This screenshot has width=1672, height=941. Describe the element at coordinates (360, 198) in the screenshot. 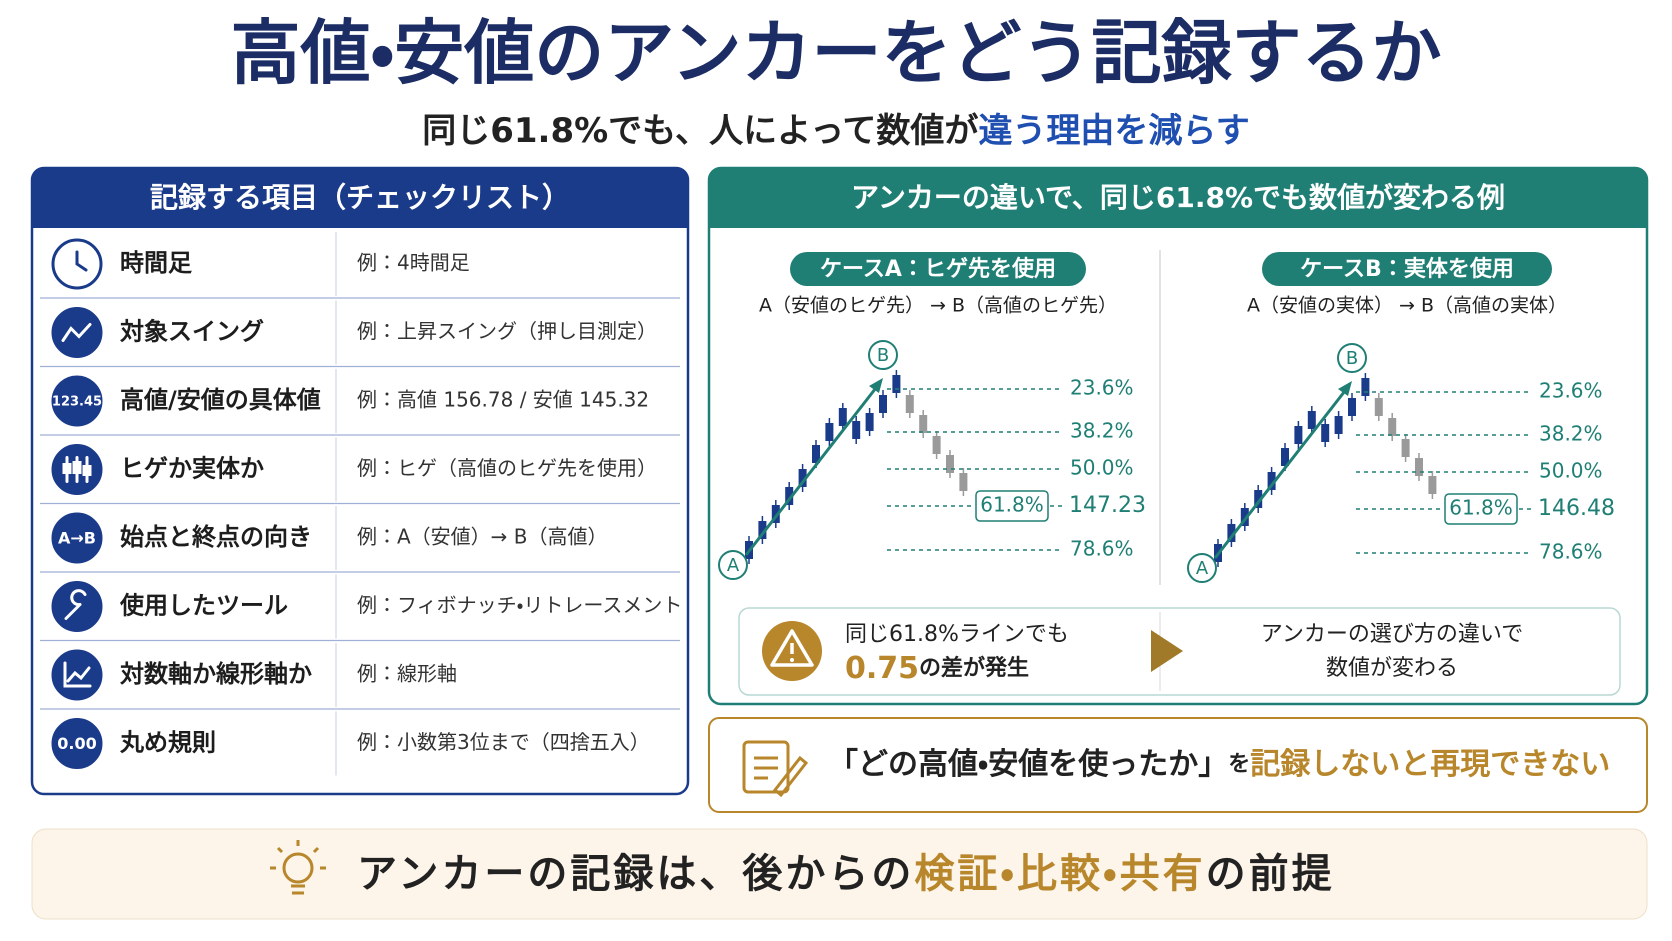

I see `checklist-header` at that location.